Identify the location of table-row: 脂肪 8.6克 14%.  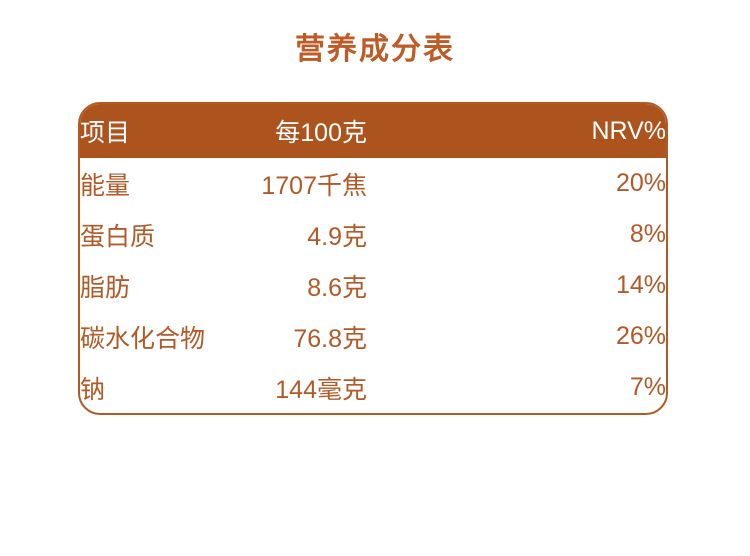
(373, 285).